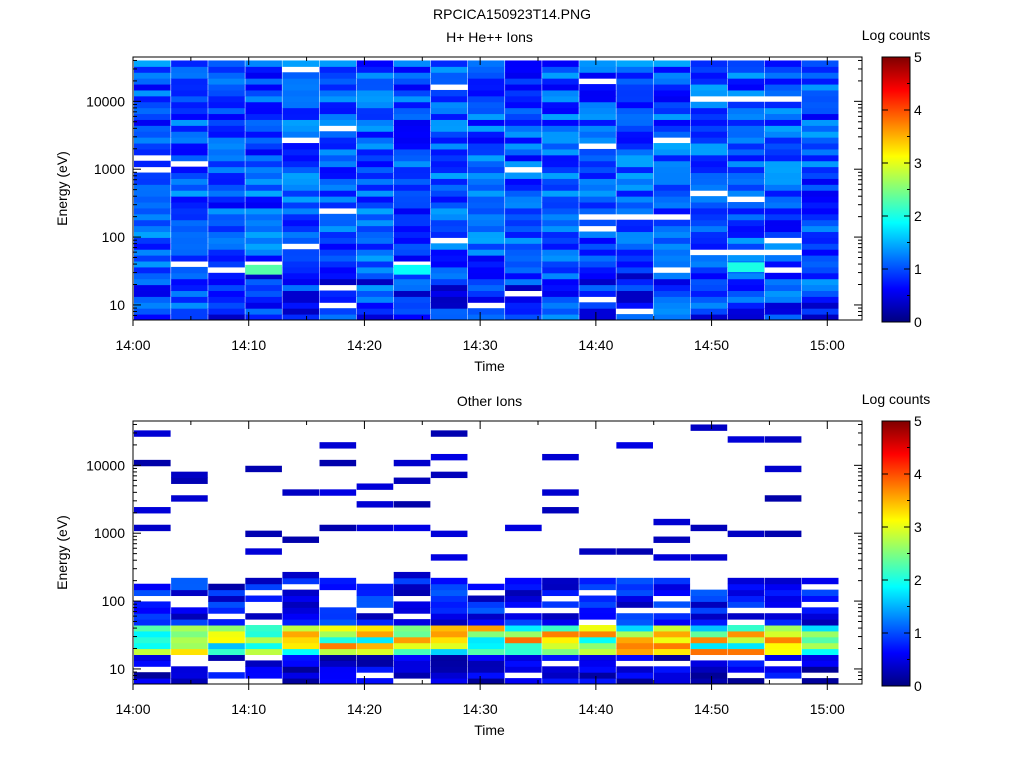  What do you see at coordinates (248, 709) in the screenshot?
I see `x-tick-label: 14:10` at bounding box center [248, 709].